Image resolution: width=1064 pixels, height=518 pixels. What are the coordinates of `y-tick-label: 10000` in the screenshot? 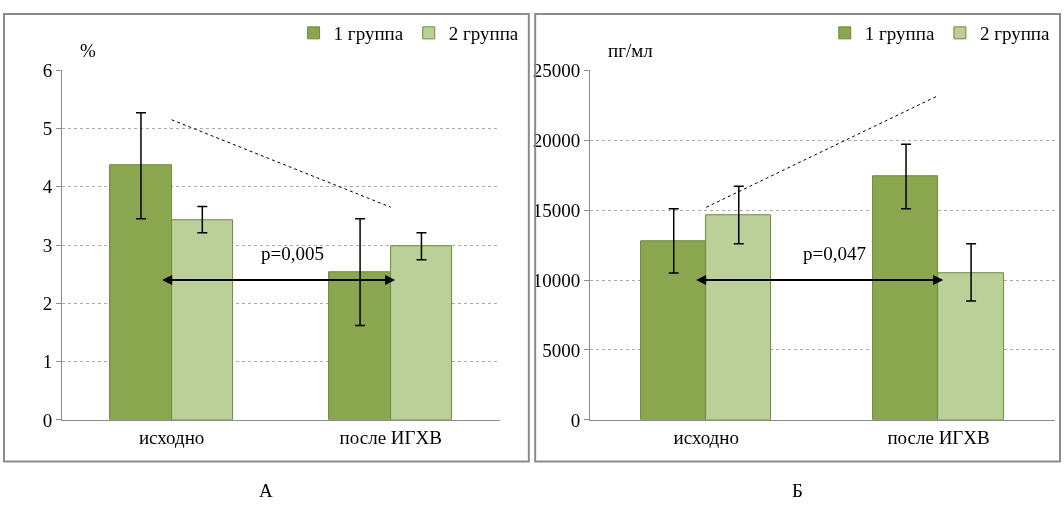 It's located at (556, 280).